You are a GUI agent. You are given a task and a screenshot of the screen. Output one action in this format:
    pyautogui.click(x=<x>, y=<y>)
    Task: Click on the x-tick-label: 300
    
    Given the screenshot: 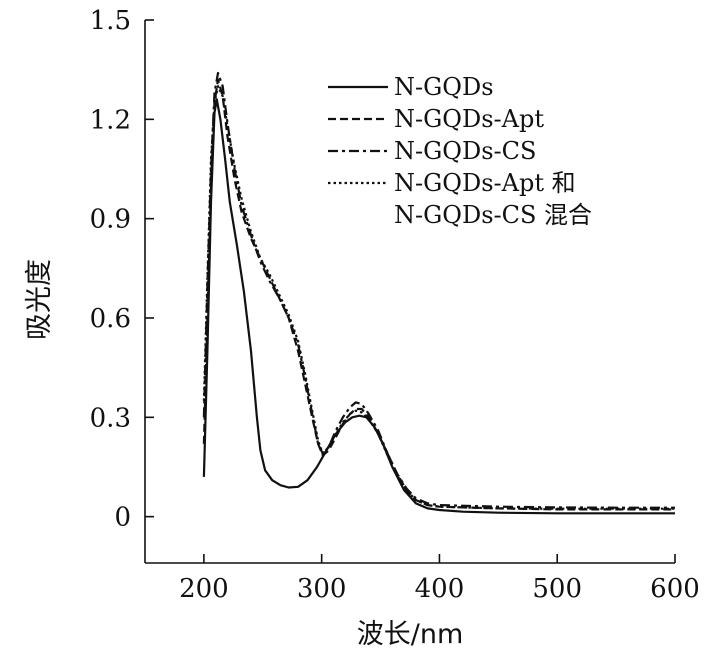 What is the action you would take?
    pyautogui.click(x=322, y=589)
    